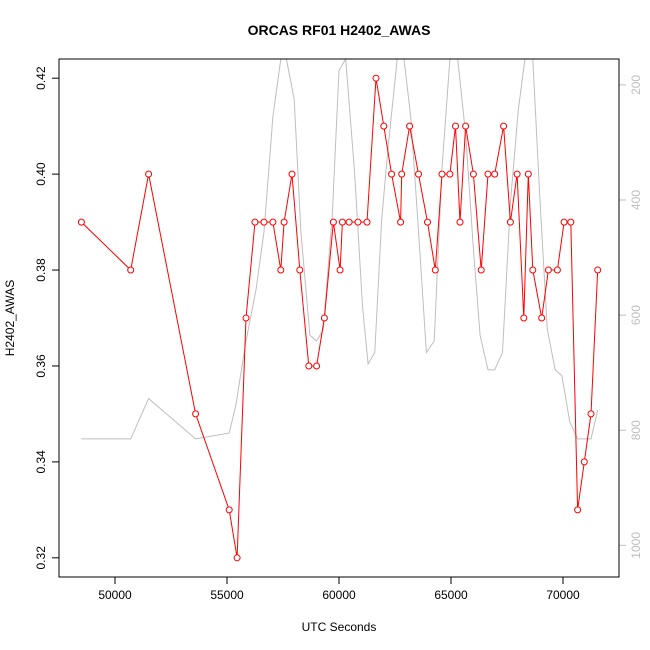  Describe the element at coordinates (339, 627) in the screenshot. I see `x-axis-label: UTC Seconds` at that location.